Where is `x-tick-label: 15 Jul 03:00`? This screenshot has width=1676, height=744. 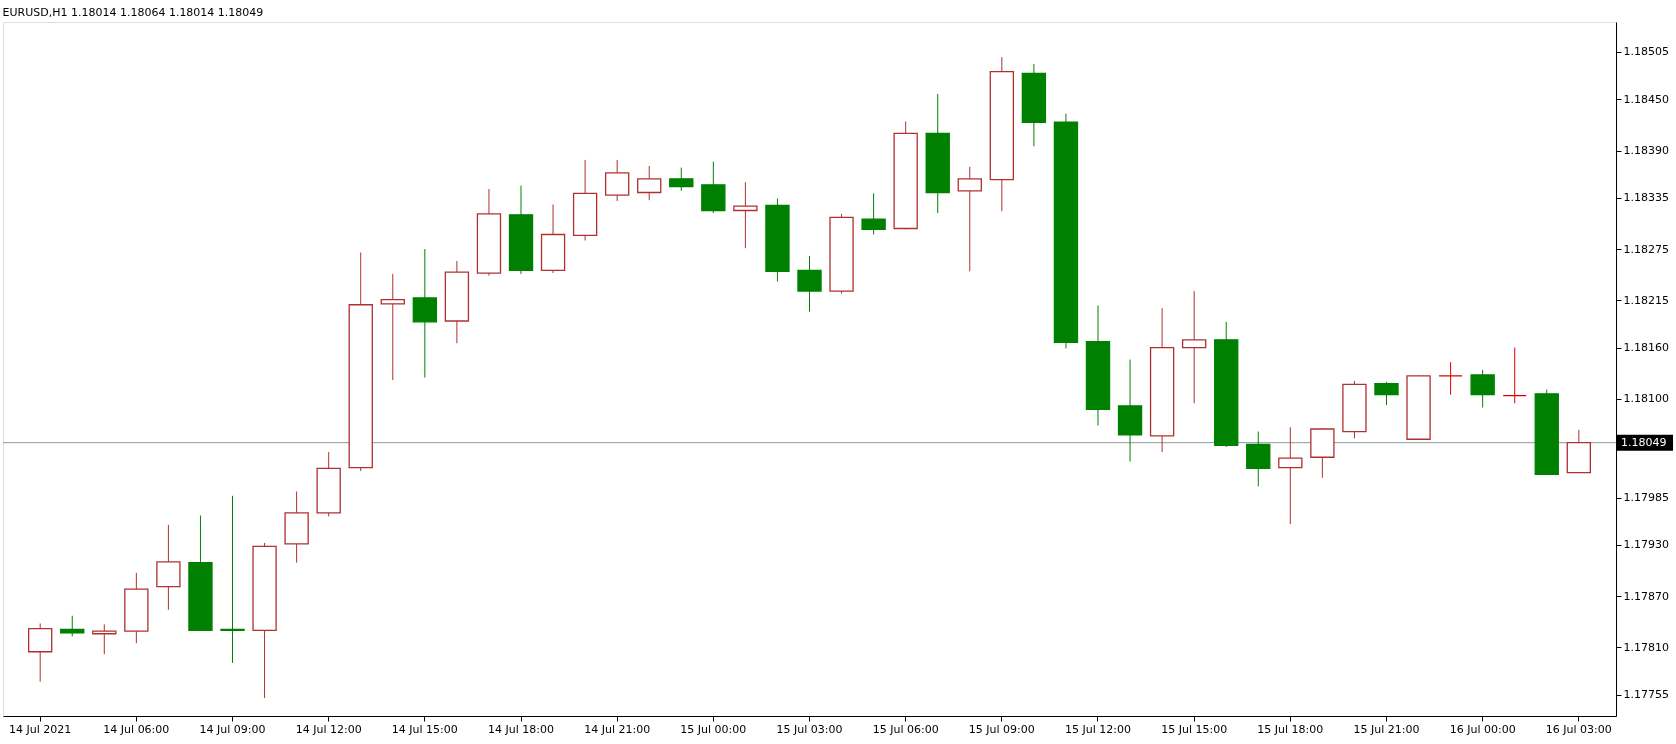
x-tick-label: 15 Jul 03:00 is located at coordinates (809, 729).